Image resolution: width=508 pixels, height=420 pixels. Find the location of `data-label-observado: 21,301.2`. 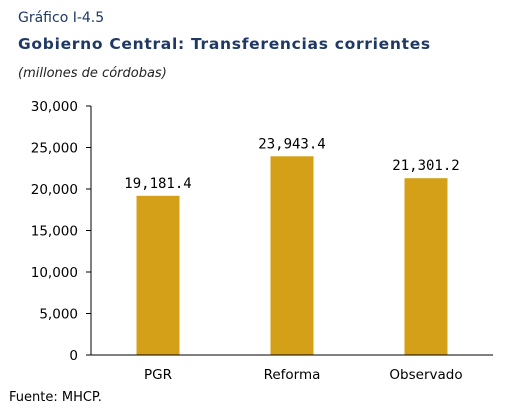

data-label-observado: 21,301.2 is located at coordinates (425, 166).